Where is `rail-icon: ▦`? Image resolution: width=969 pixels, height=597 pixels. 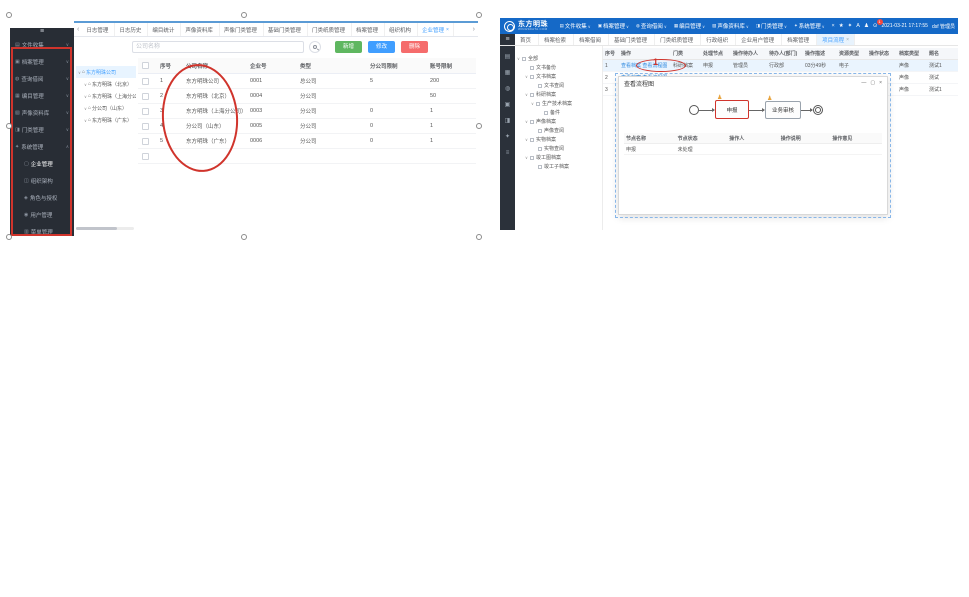 rail-icon: ▦ is located at coordinates (507, 73).